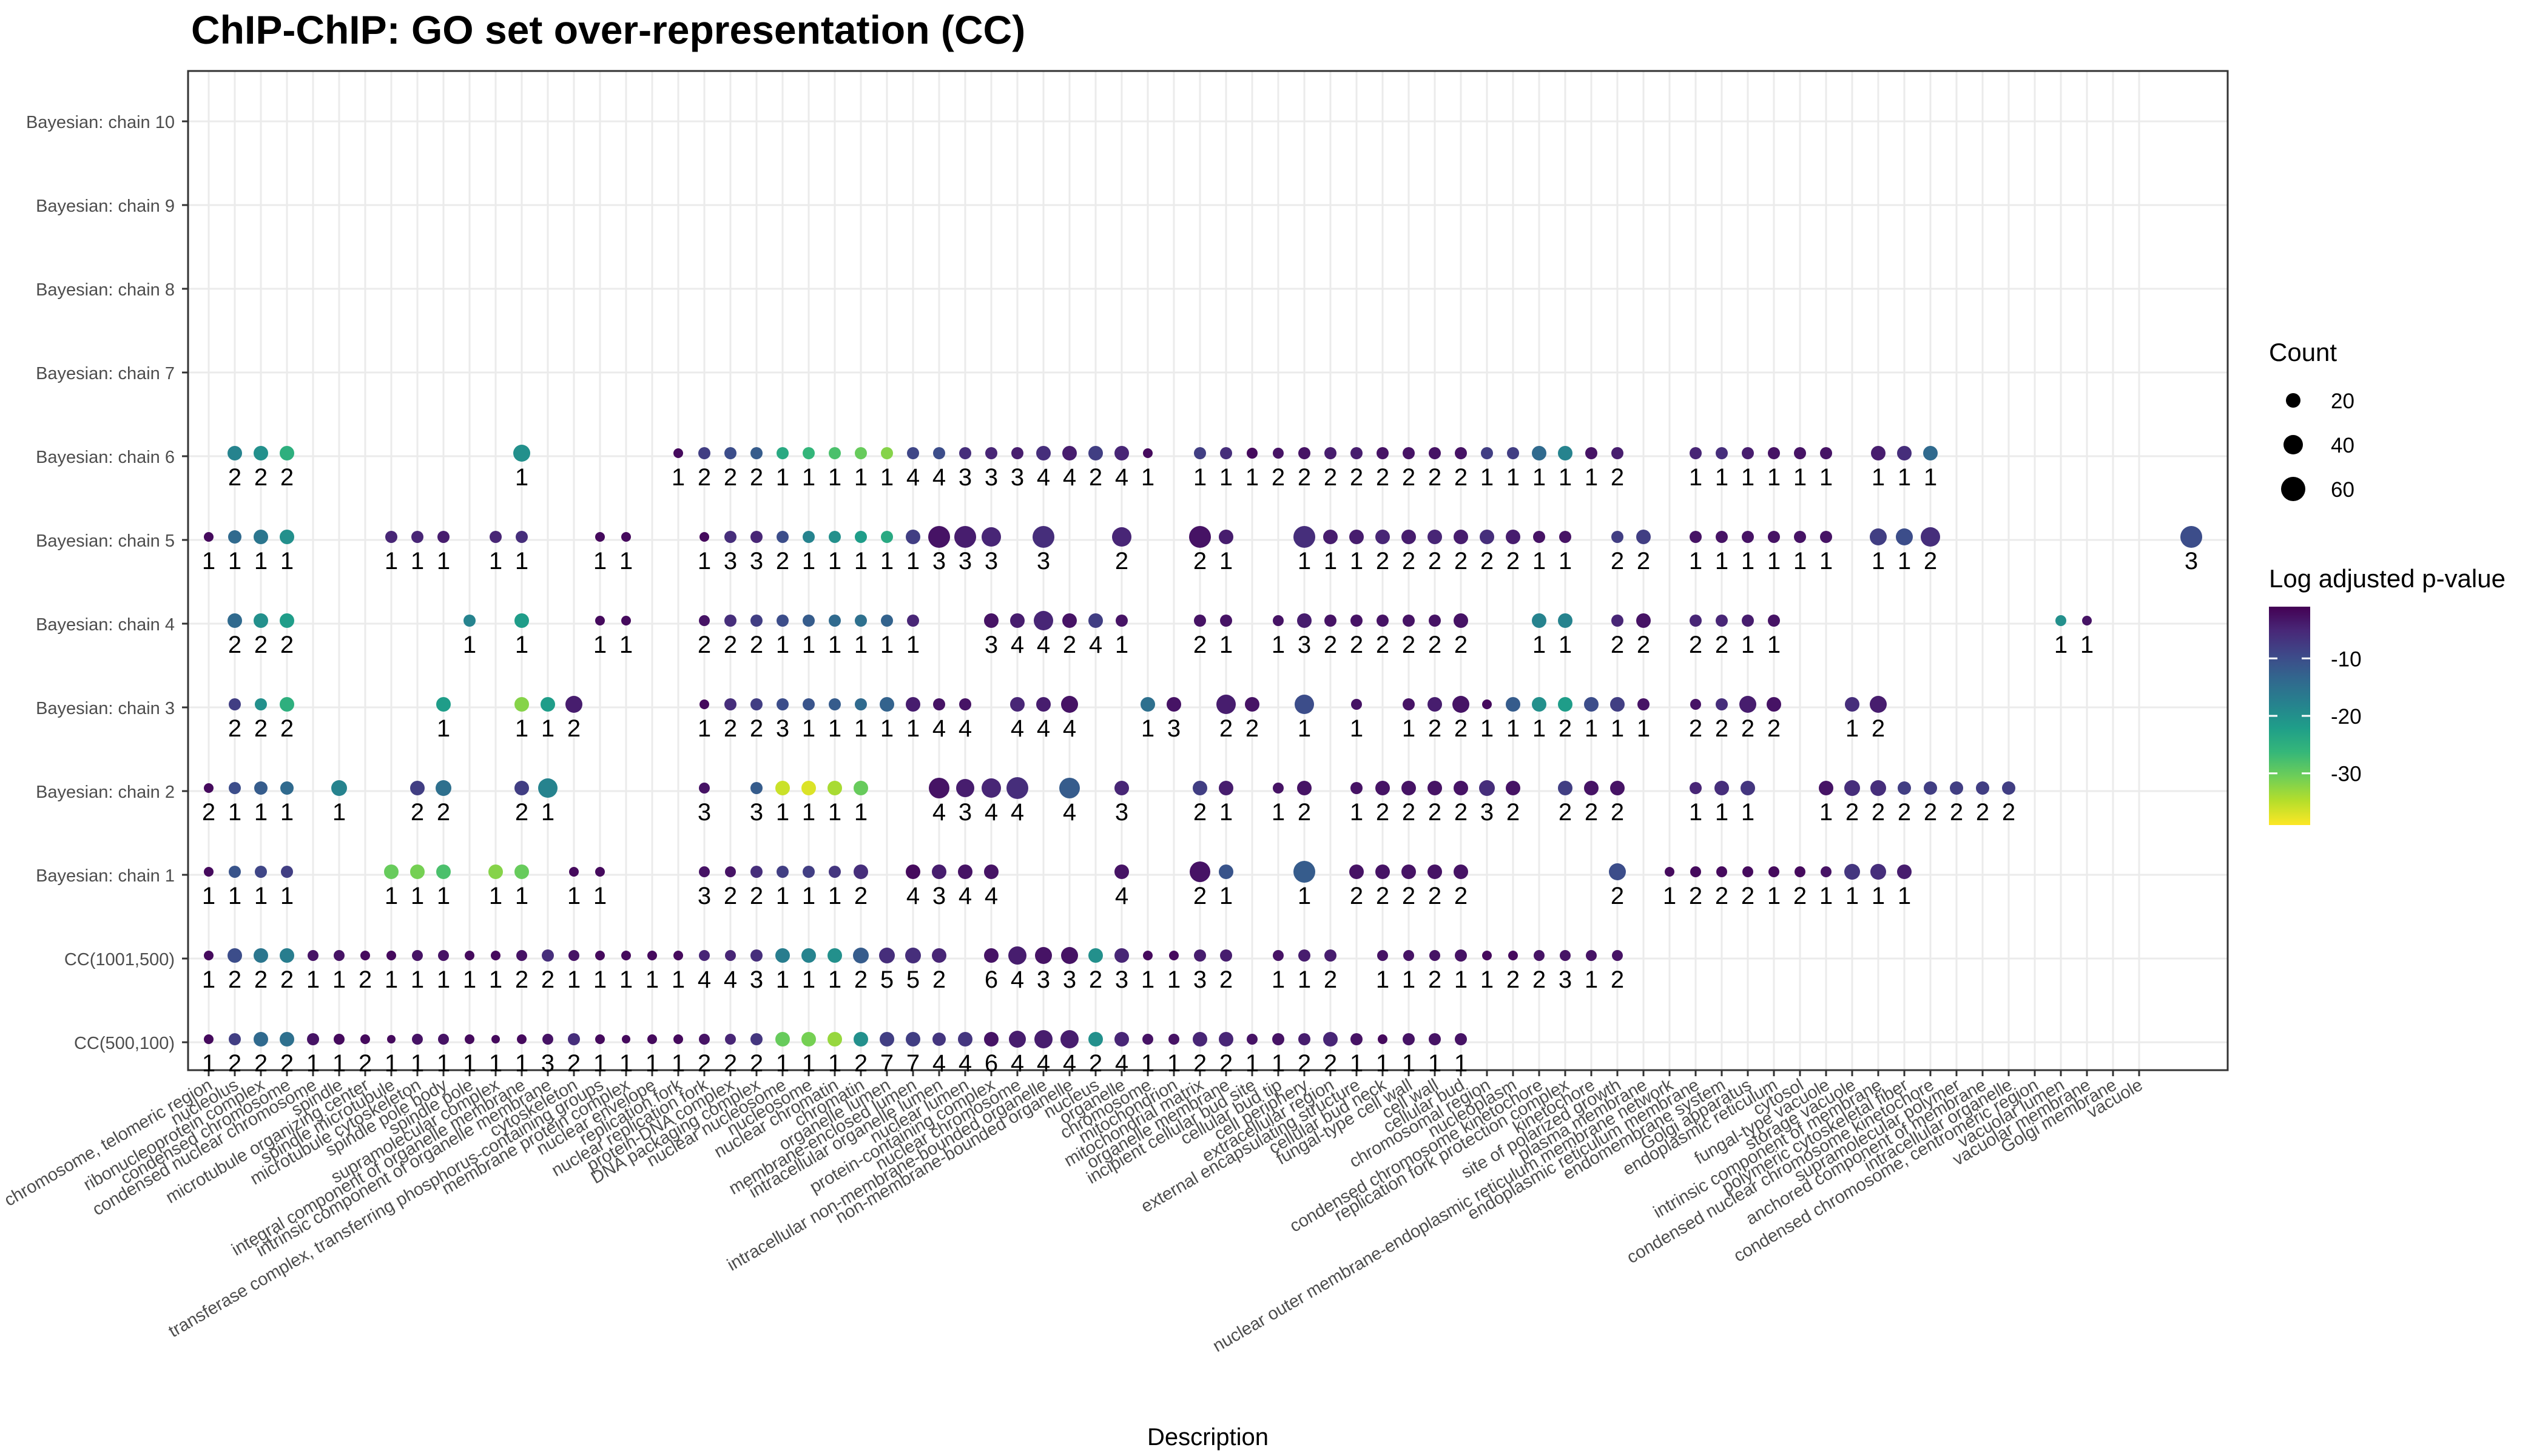 This screenshot has width=2548, height=1456. I want to click on y-tick-label: Bayesian: chain 2, so click(105, 792).